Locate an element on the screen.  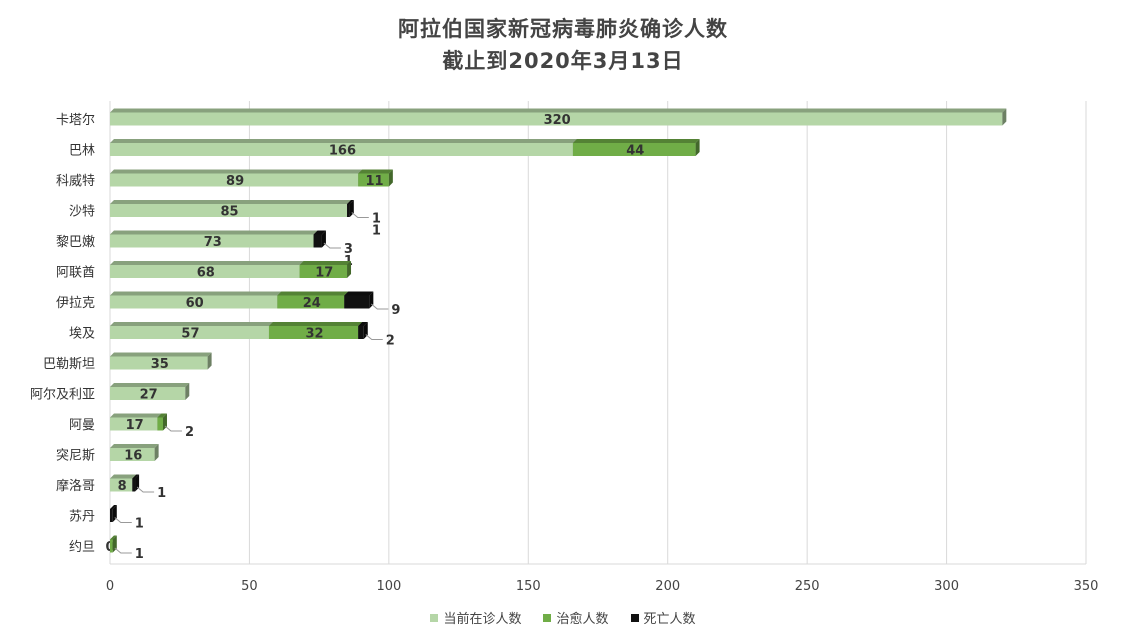
data-label: 32 is located at coordinates (315, 334).